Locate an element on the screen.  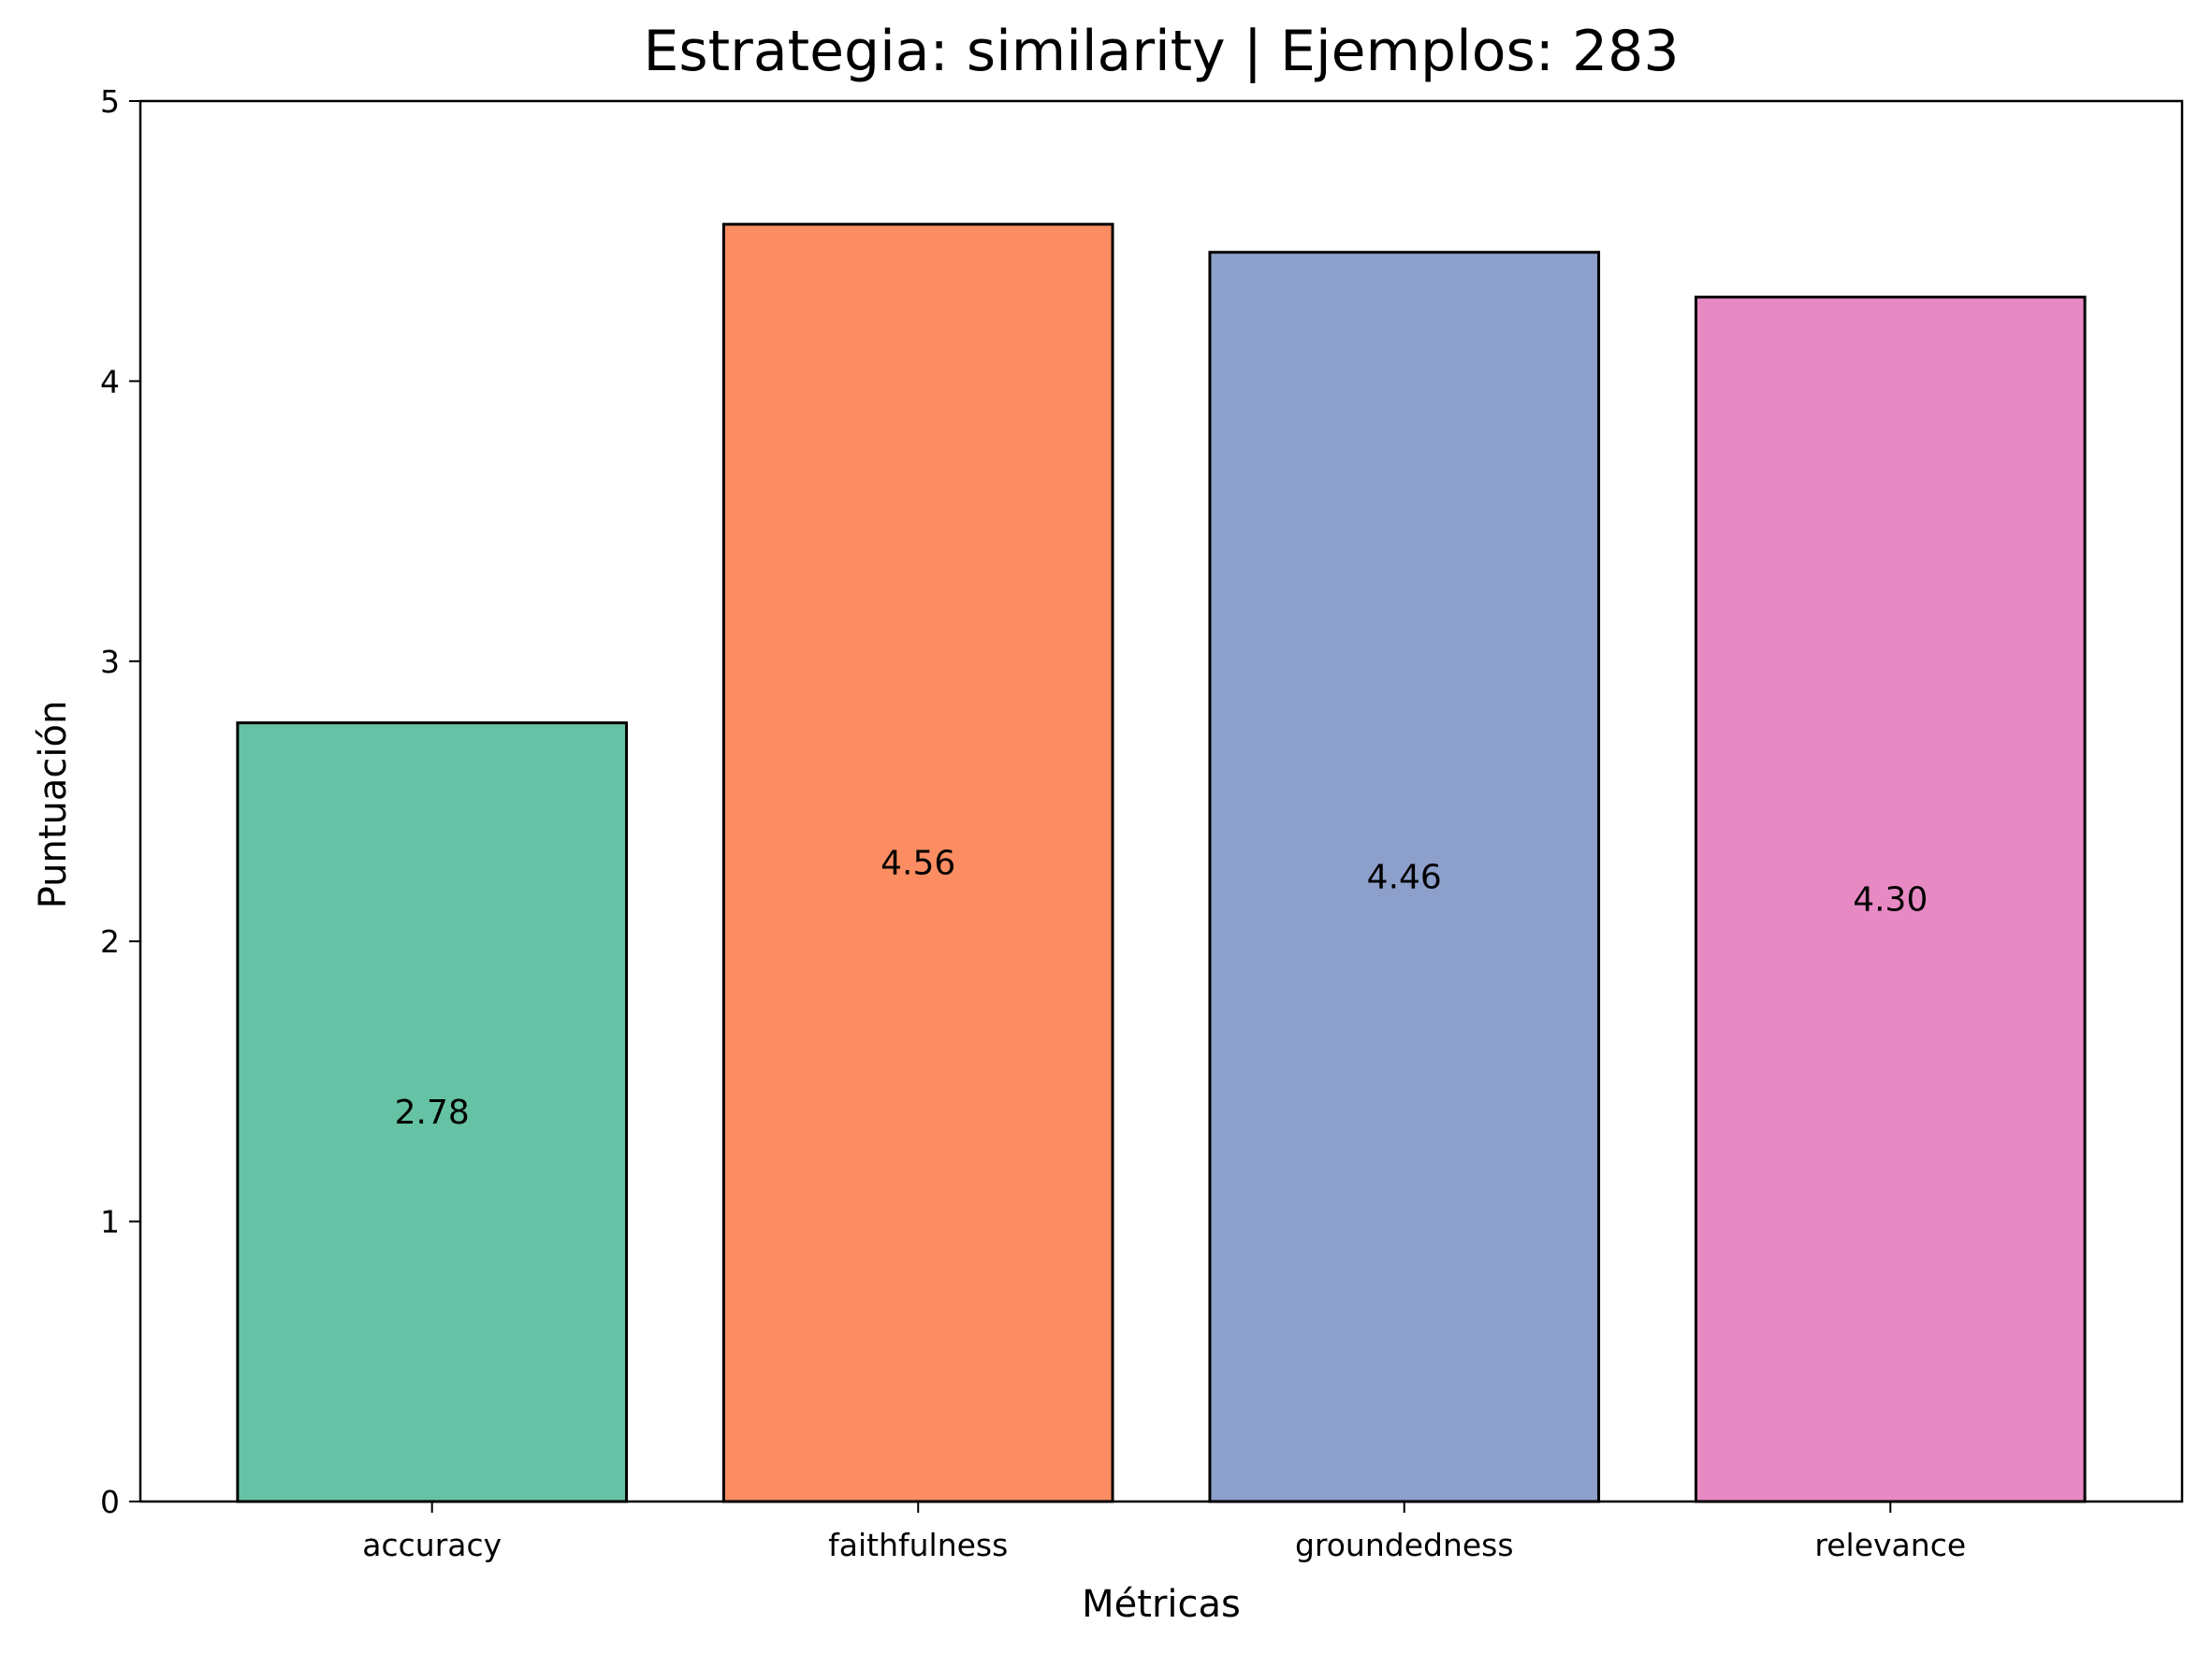
y-axis-label: Puntuación is located at coordinates (53, 805).